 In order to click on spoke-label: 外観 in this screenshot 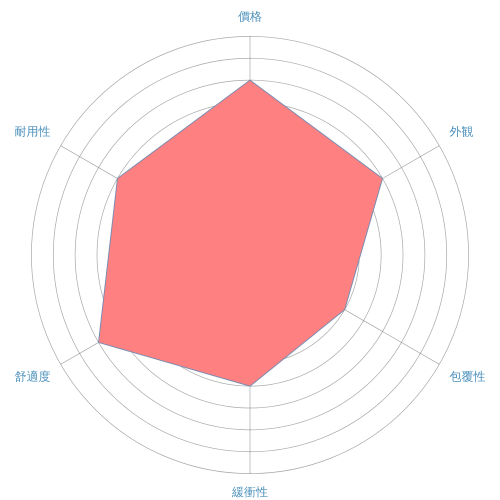, I will do `click(462, 131)`.